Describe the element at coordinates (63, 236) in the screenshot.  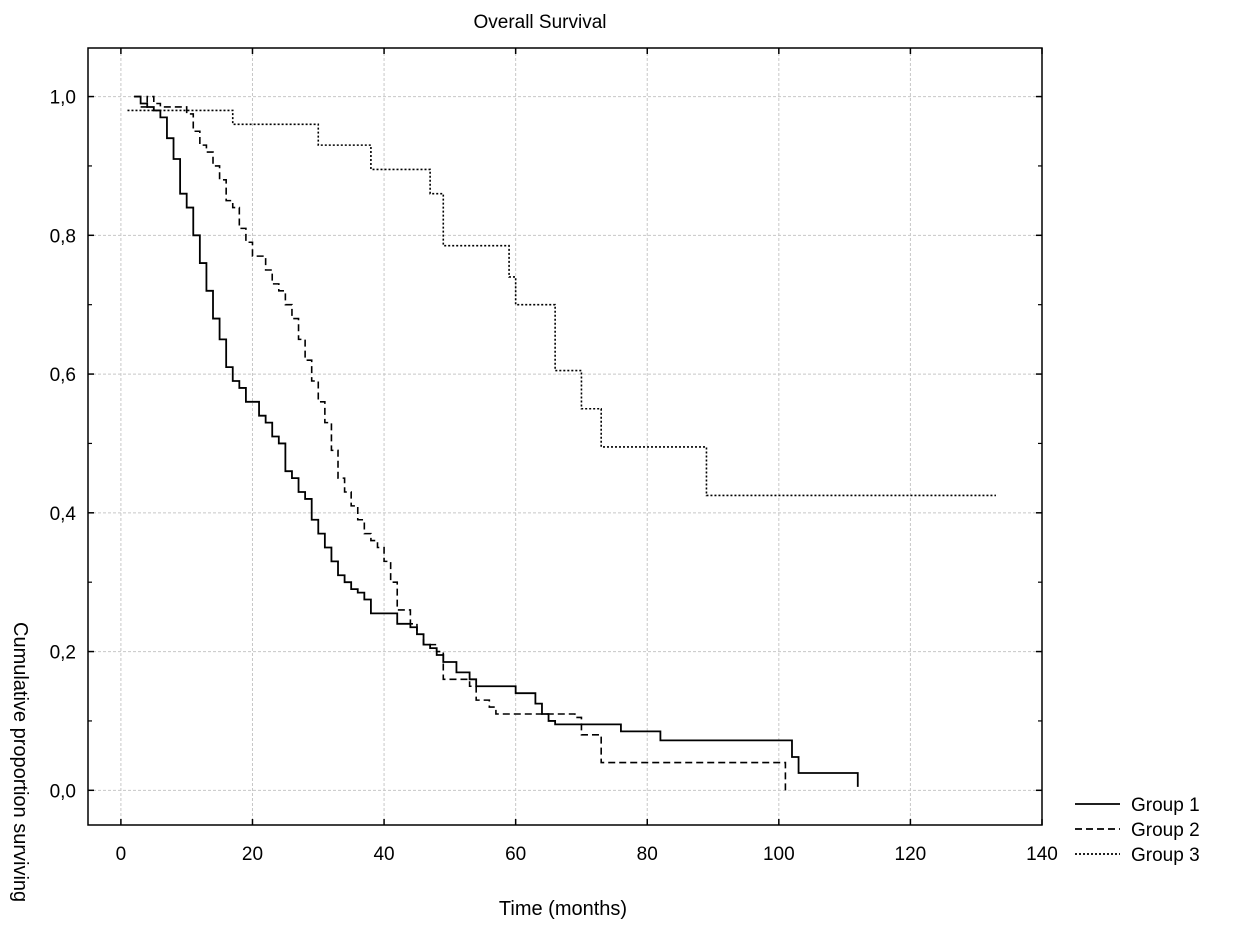
I see `y-tick-label: 0,8` at that location.